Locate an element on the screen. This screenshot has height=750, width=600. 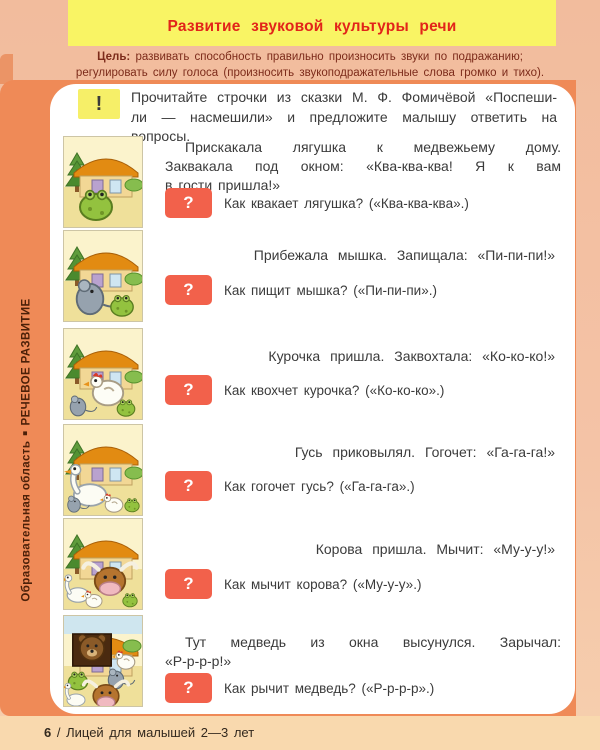
chapter-title: Развитие звуковой культуры речи is located at coordinates (312, 26).